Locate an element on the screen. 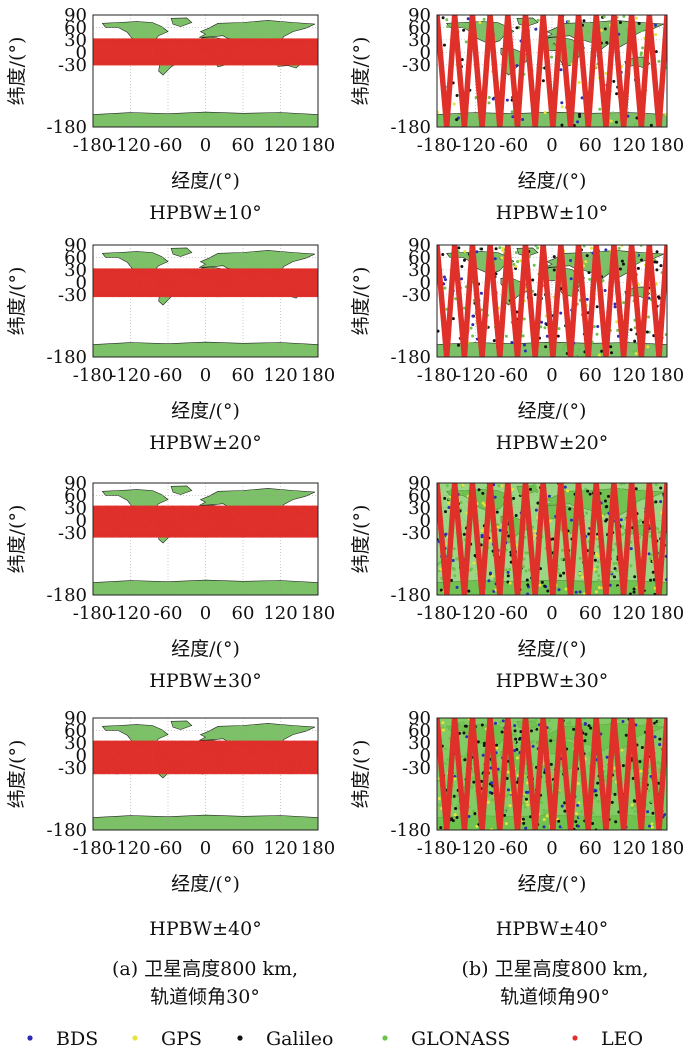 The width and height of the screenshot is (700, 1064). x-tick-label: -60 is located at coordinates (168, 375).